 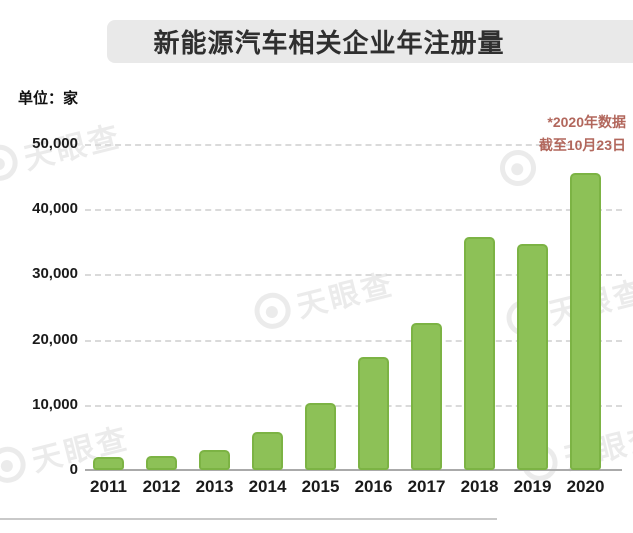 I want to click on unit-label: 单位：家, so click(x=48, y=98).